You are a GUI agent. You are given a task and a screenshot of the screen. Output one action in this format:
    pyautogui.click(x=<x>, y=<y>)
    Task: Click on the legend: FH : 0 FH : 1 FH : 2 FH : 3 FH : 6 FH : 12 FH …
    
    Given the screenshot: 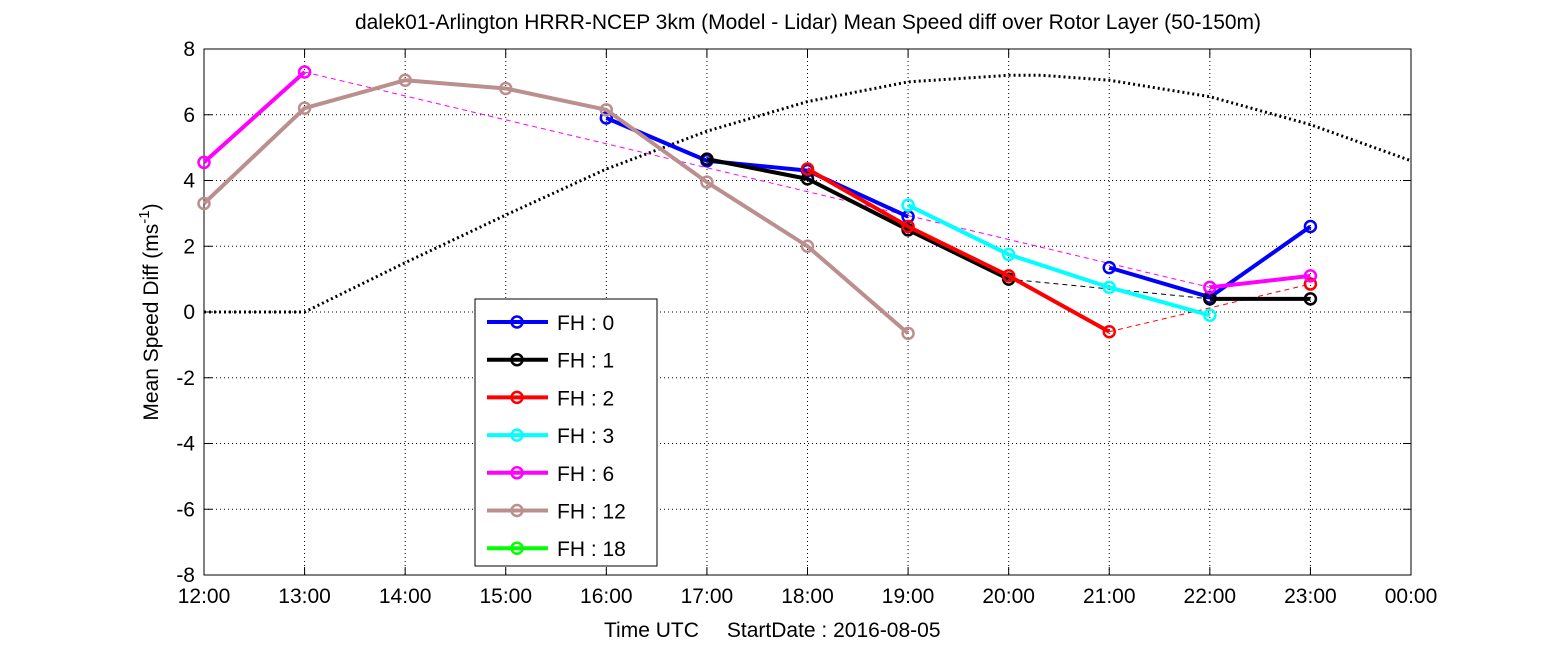 What is the action you would take?
    pyautogui.click(x=566, y=432)
    